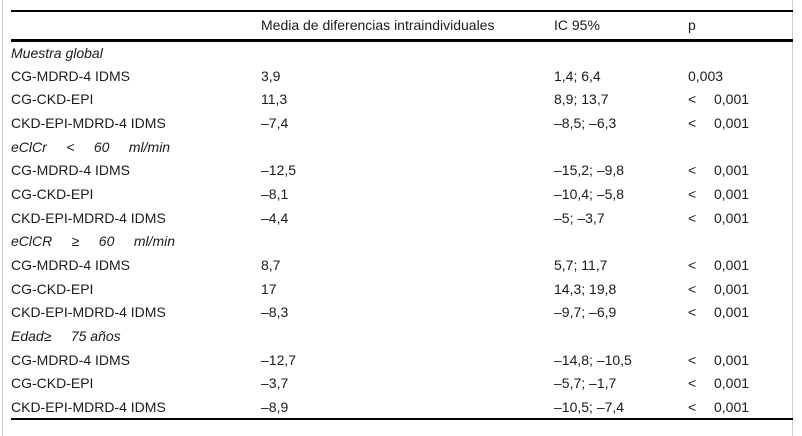 The width and height of the screenshot is (802, 436). I want to click on media-value: –8,3, so click(275, 312).